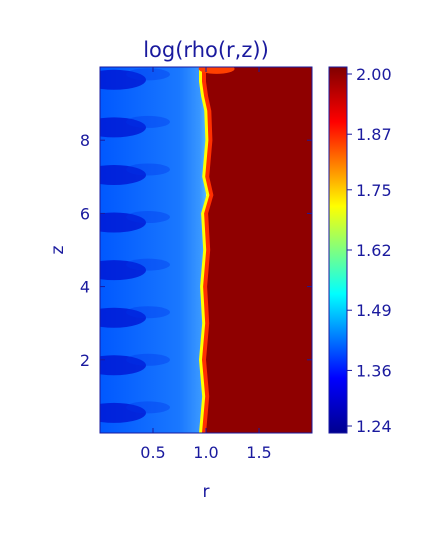  Describe the element at coordinates (205, 452) in the screenshot. I see `x-tick-label: 1.0` at that location.